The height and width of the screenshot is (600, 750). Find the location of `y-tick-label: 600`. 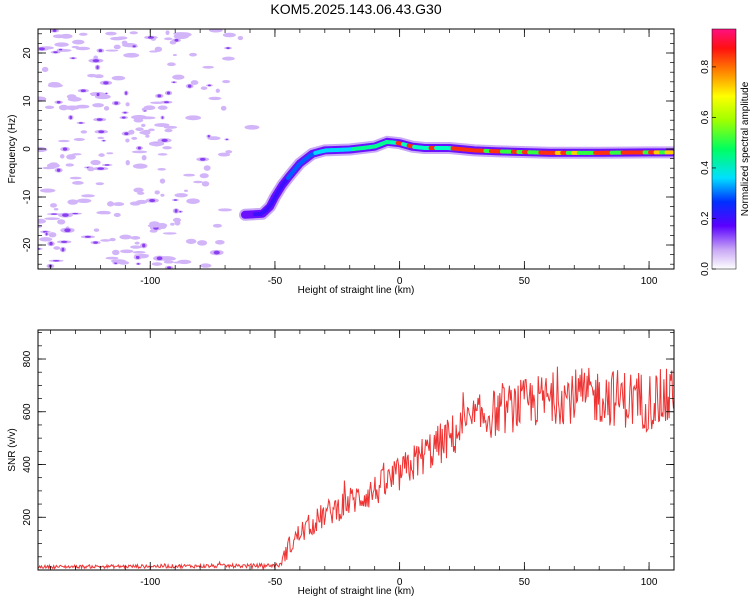

y-tick-label: 600 is located at coordinates (27, 411).